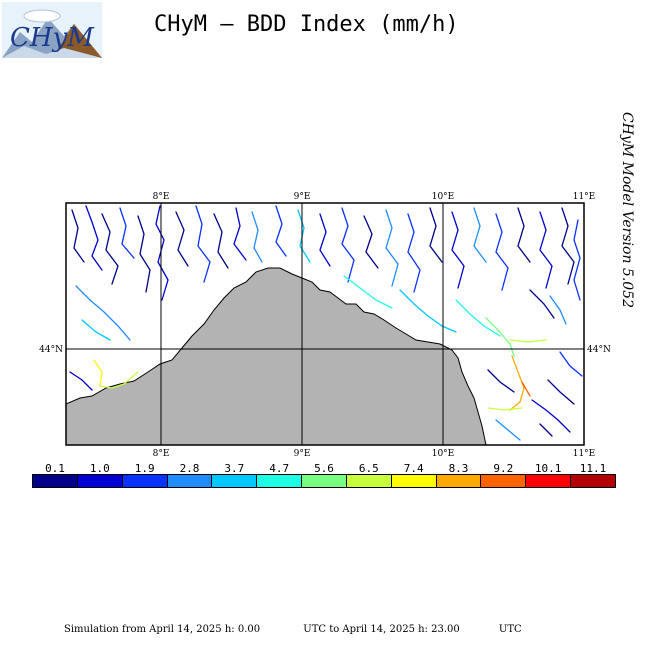 This screenshot has width=650, height=650. I want to click on footer-utc: UTC, so click(510, 629).